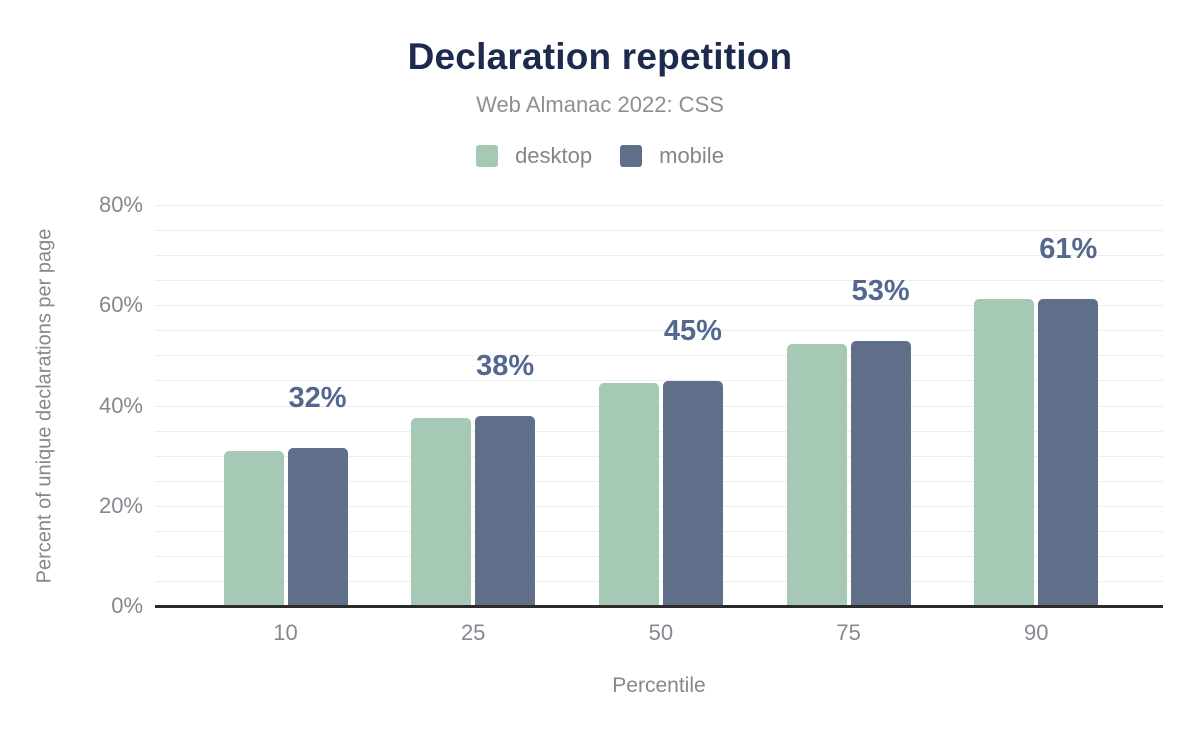 The width and height of the screenshot is (1200, 742). What do you see at coordinates (628, 494) in the screenshot?
I see `bar-desktop-p50` at bounding box center [628, 494].